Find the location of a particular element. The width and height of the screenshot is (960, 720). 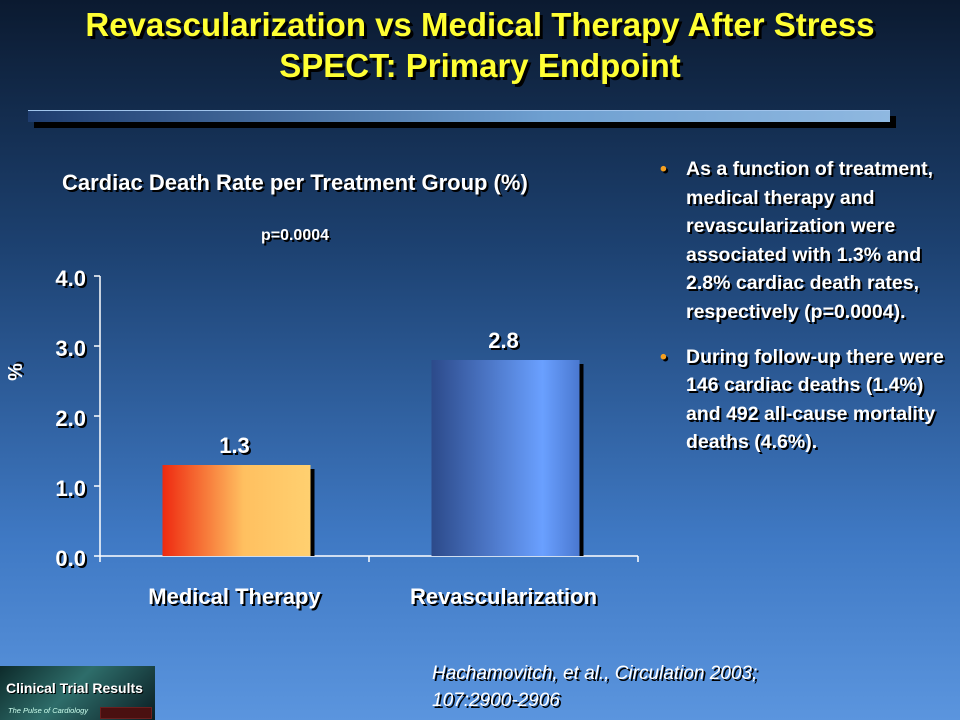

x-tick-label-shadow: Medical Therapy is located at coordinates (236, 598).